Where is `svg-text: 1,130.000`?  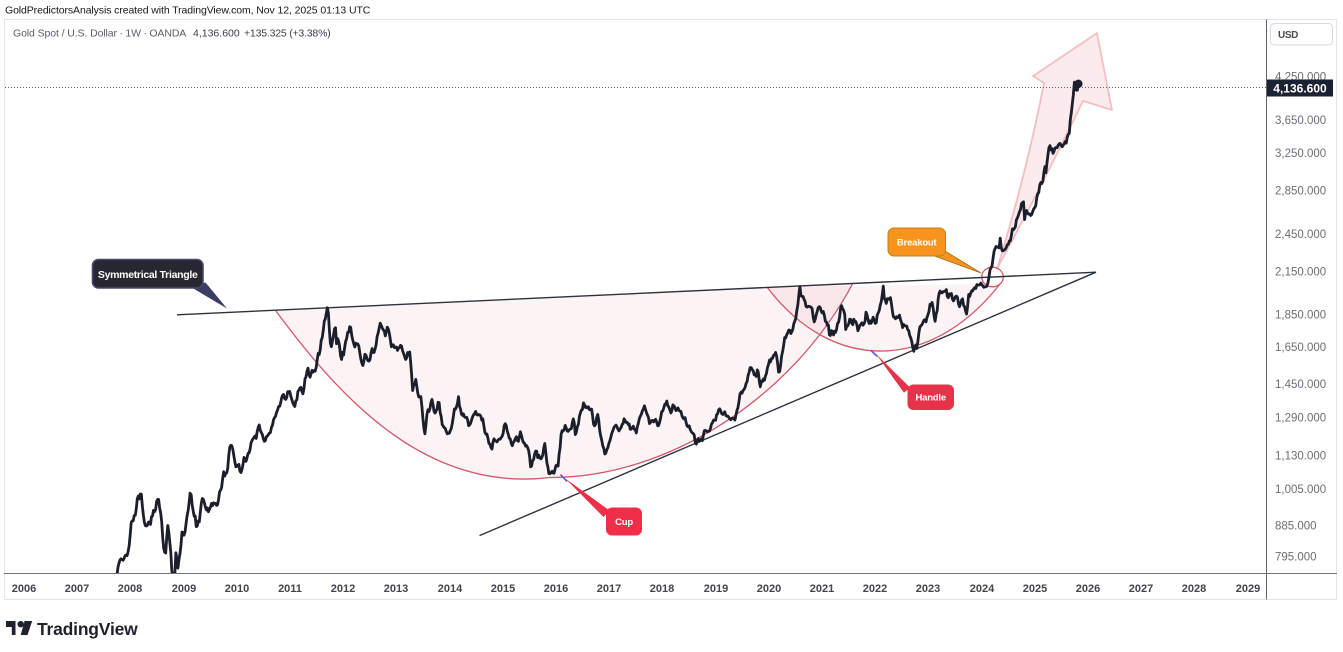 svg-text: 1,130.000 is located at coordinates (1300, 457).